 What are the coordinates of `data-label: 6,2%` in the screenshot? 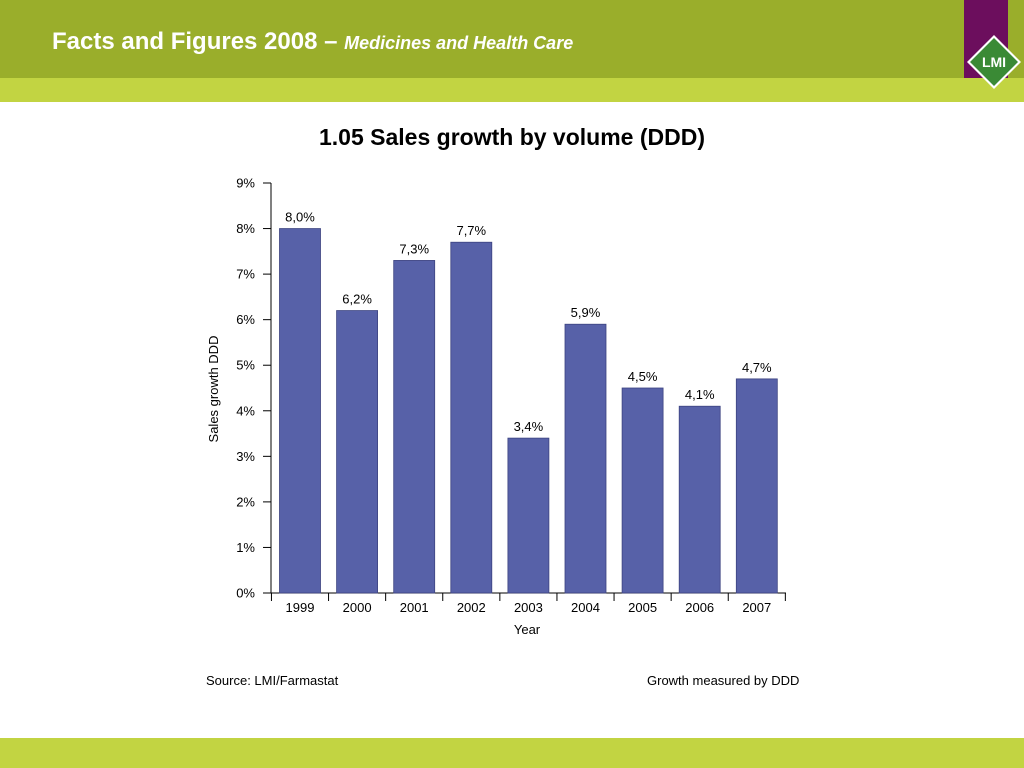 It's located at (357, 299).